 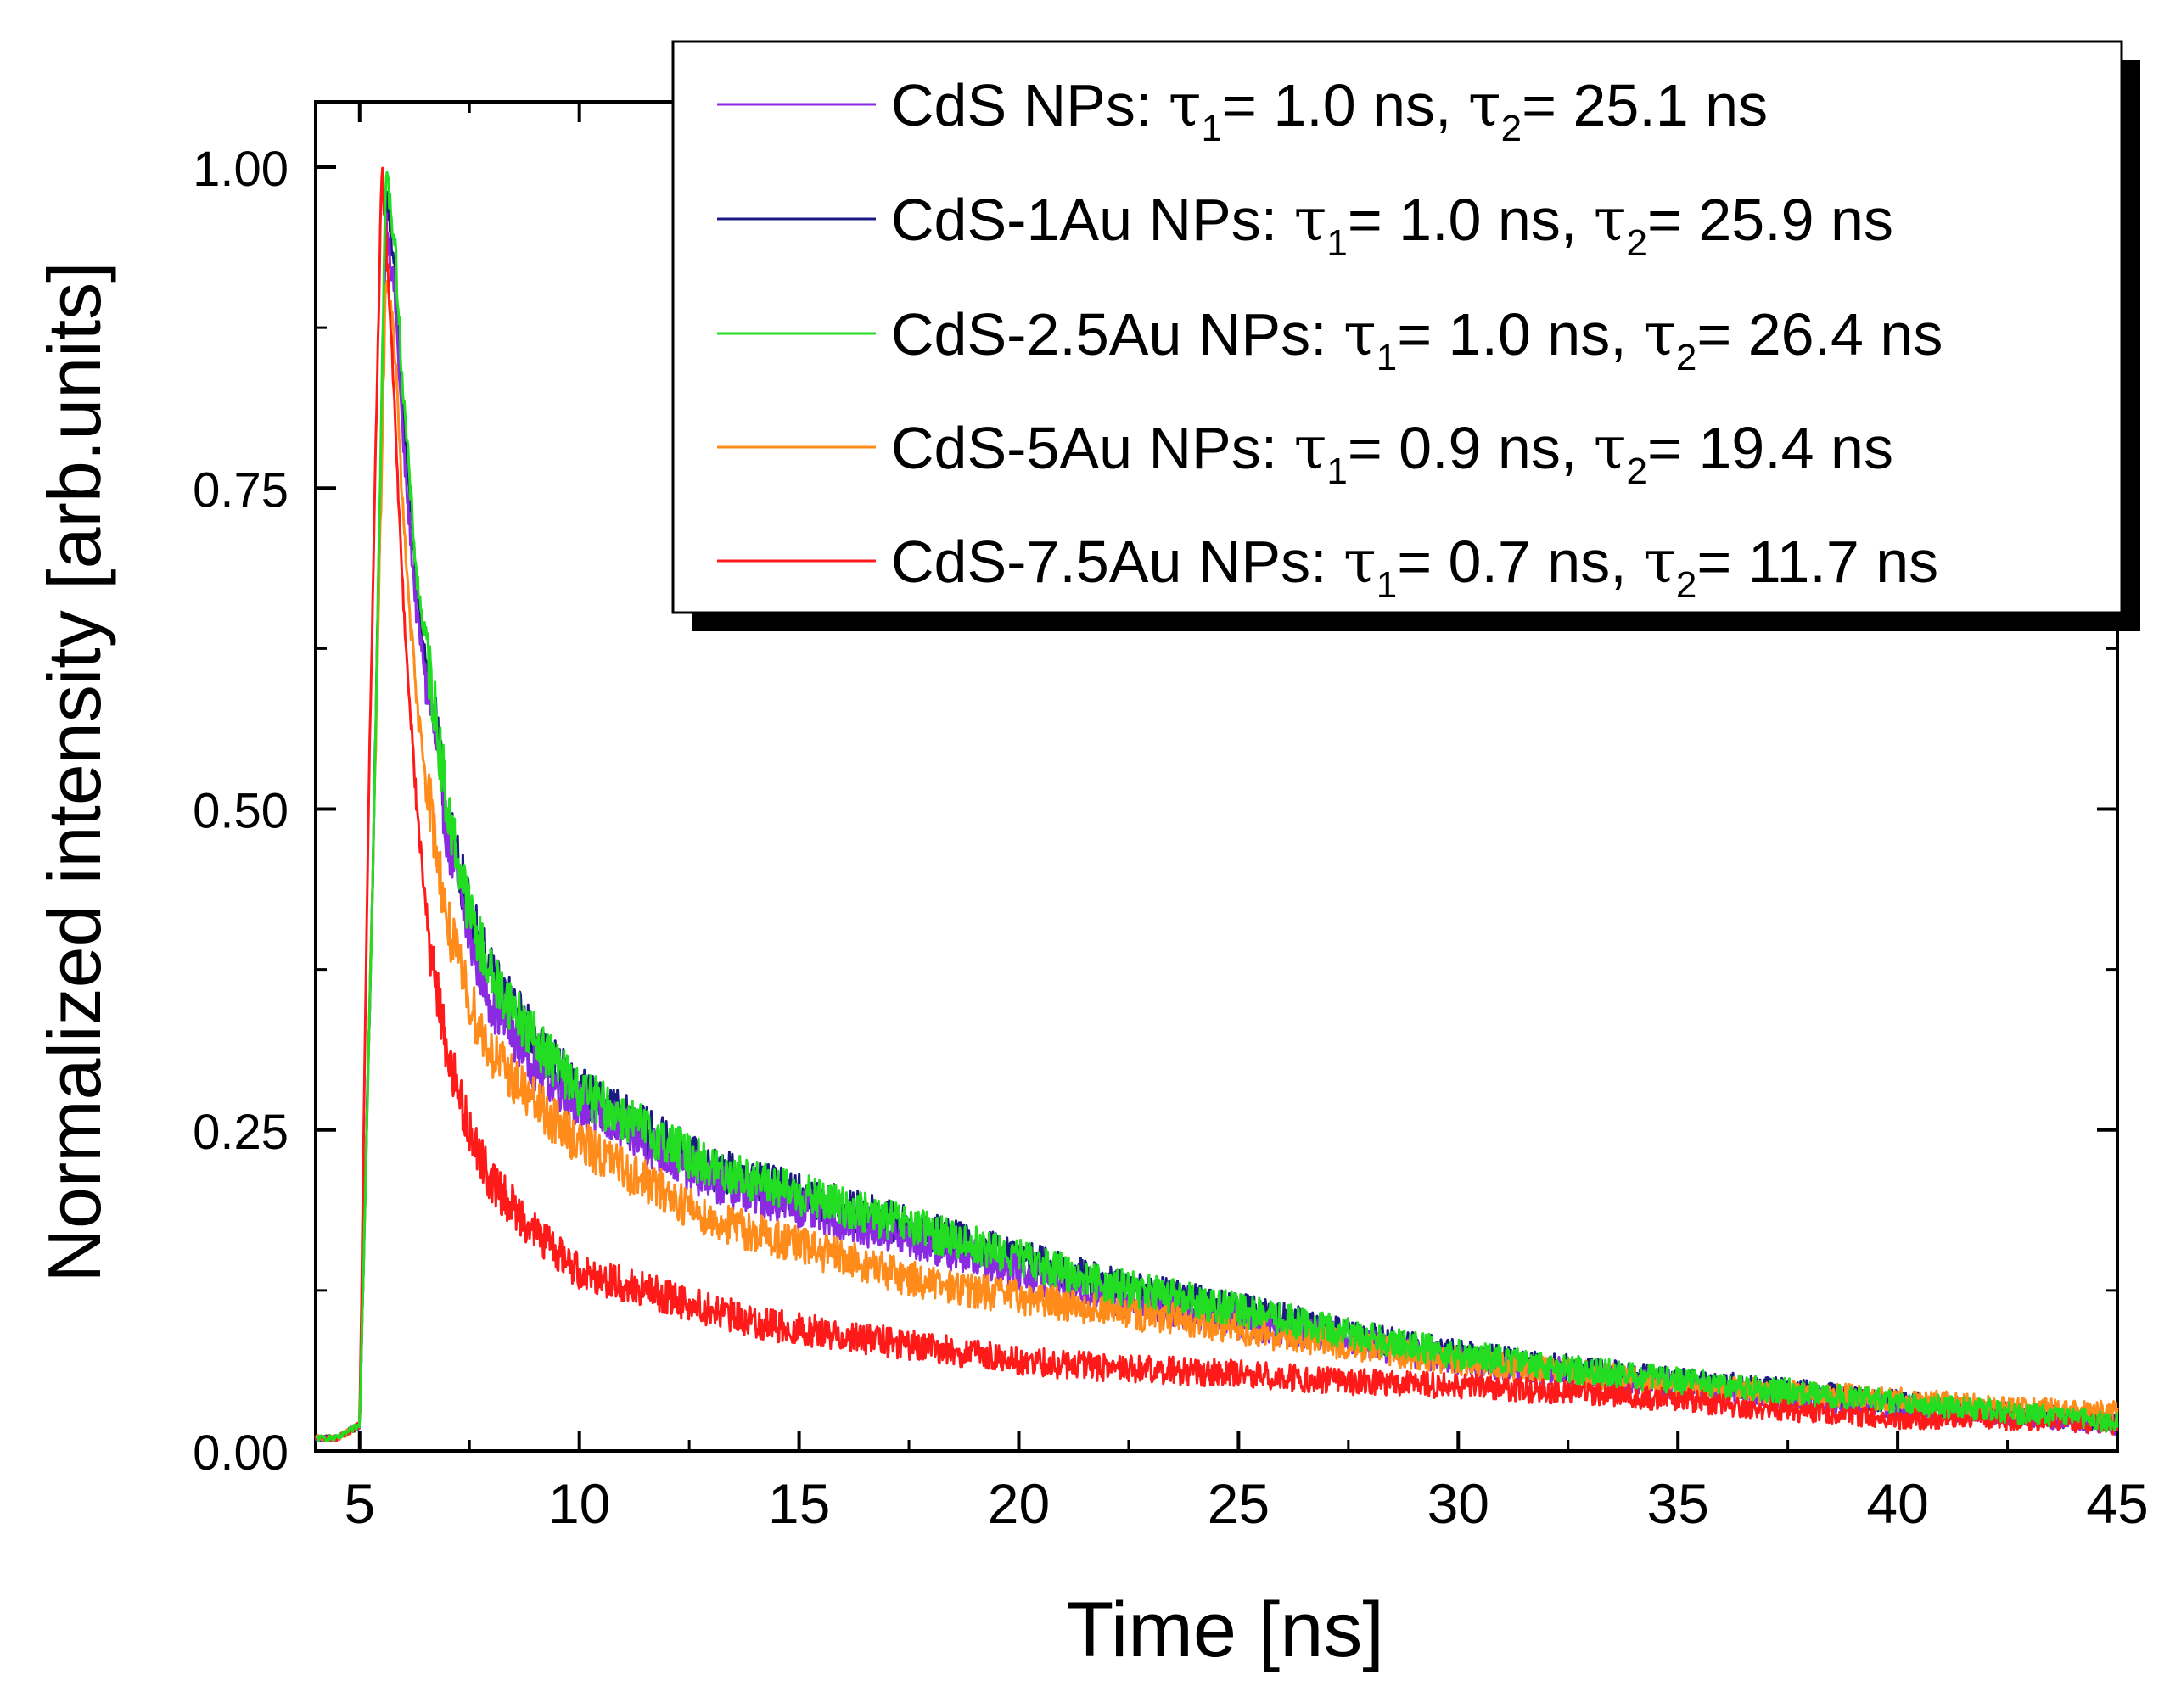 I want to click on legend-tau-value: 26.4 ns, so click(x=1845, y=334).